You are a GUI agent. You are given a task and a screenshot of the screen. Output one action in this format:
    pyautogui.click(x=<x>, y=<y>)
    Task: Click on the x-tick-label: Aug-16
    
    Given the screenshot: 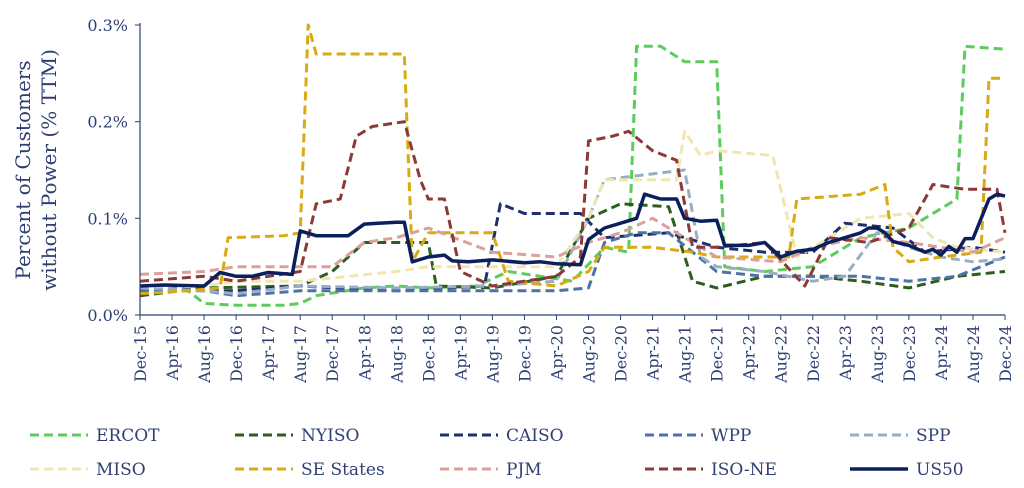 What is the action you would take?
    pyautogui.click(x=204, y=354)
    